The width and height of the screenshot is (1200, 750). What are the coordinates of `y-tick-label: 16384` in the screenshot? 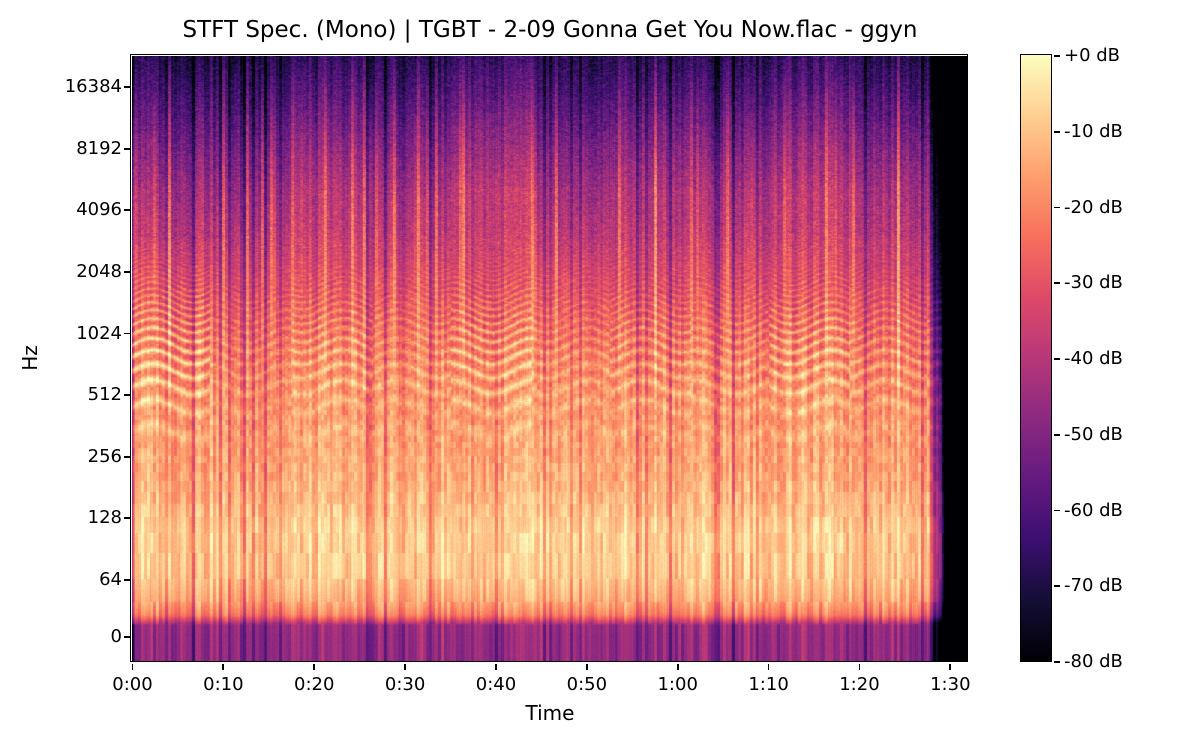 It's located at (93, 86).